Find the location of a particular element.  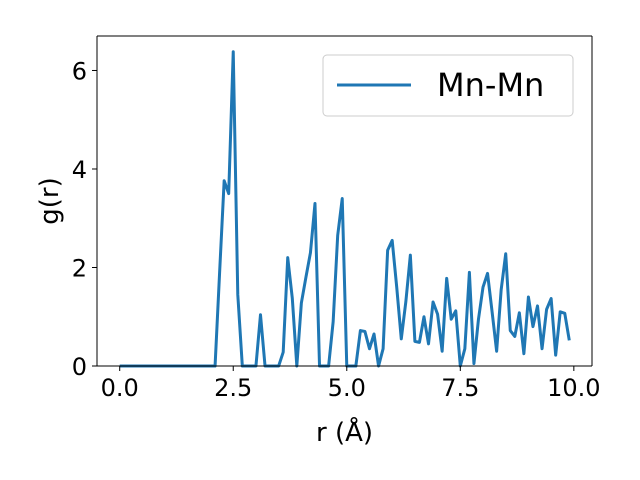

x-axis-label: r (Å) is located at coordinates (344, 432).